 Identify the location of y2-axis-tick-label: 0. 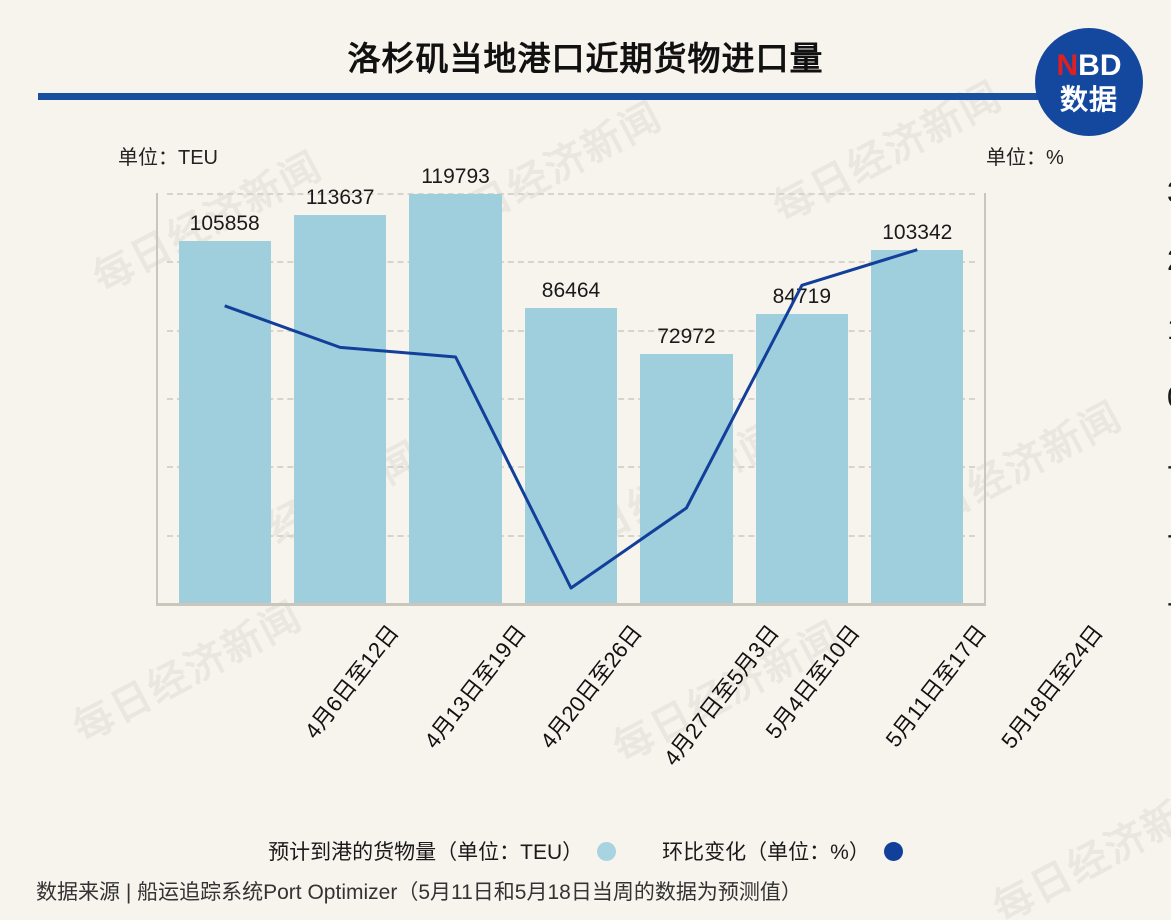
(1169, 398).